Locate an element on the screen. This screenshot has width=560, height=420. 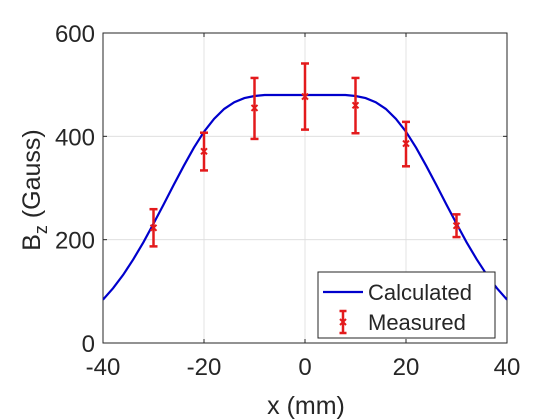
legend-label: Calculated is located at coordinates (420, 292).